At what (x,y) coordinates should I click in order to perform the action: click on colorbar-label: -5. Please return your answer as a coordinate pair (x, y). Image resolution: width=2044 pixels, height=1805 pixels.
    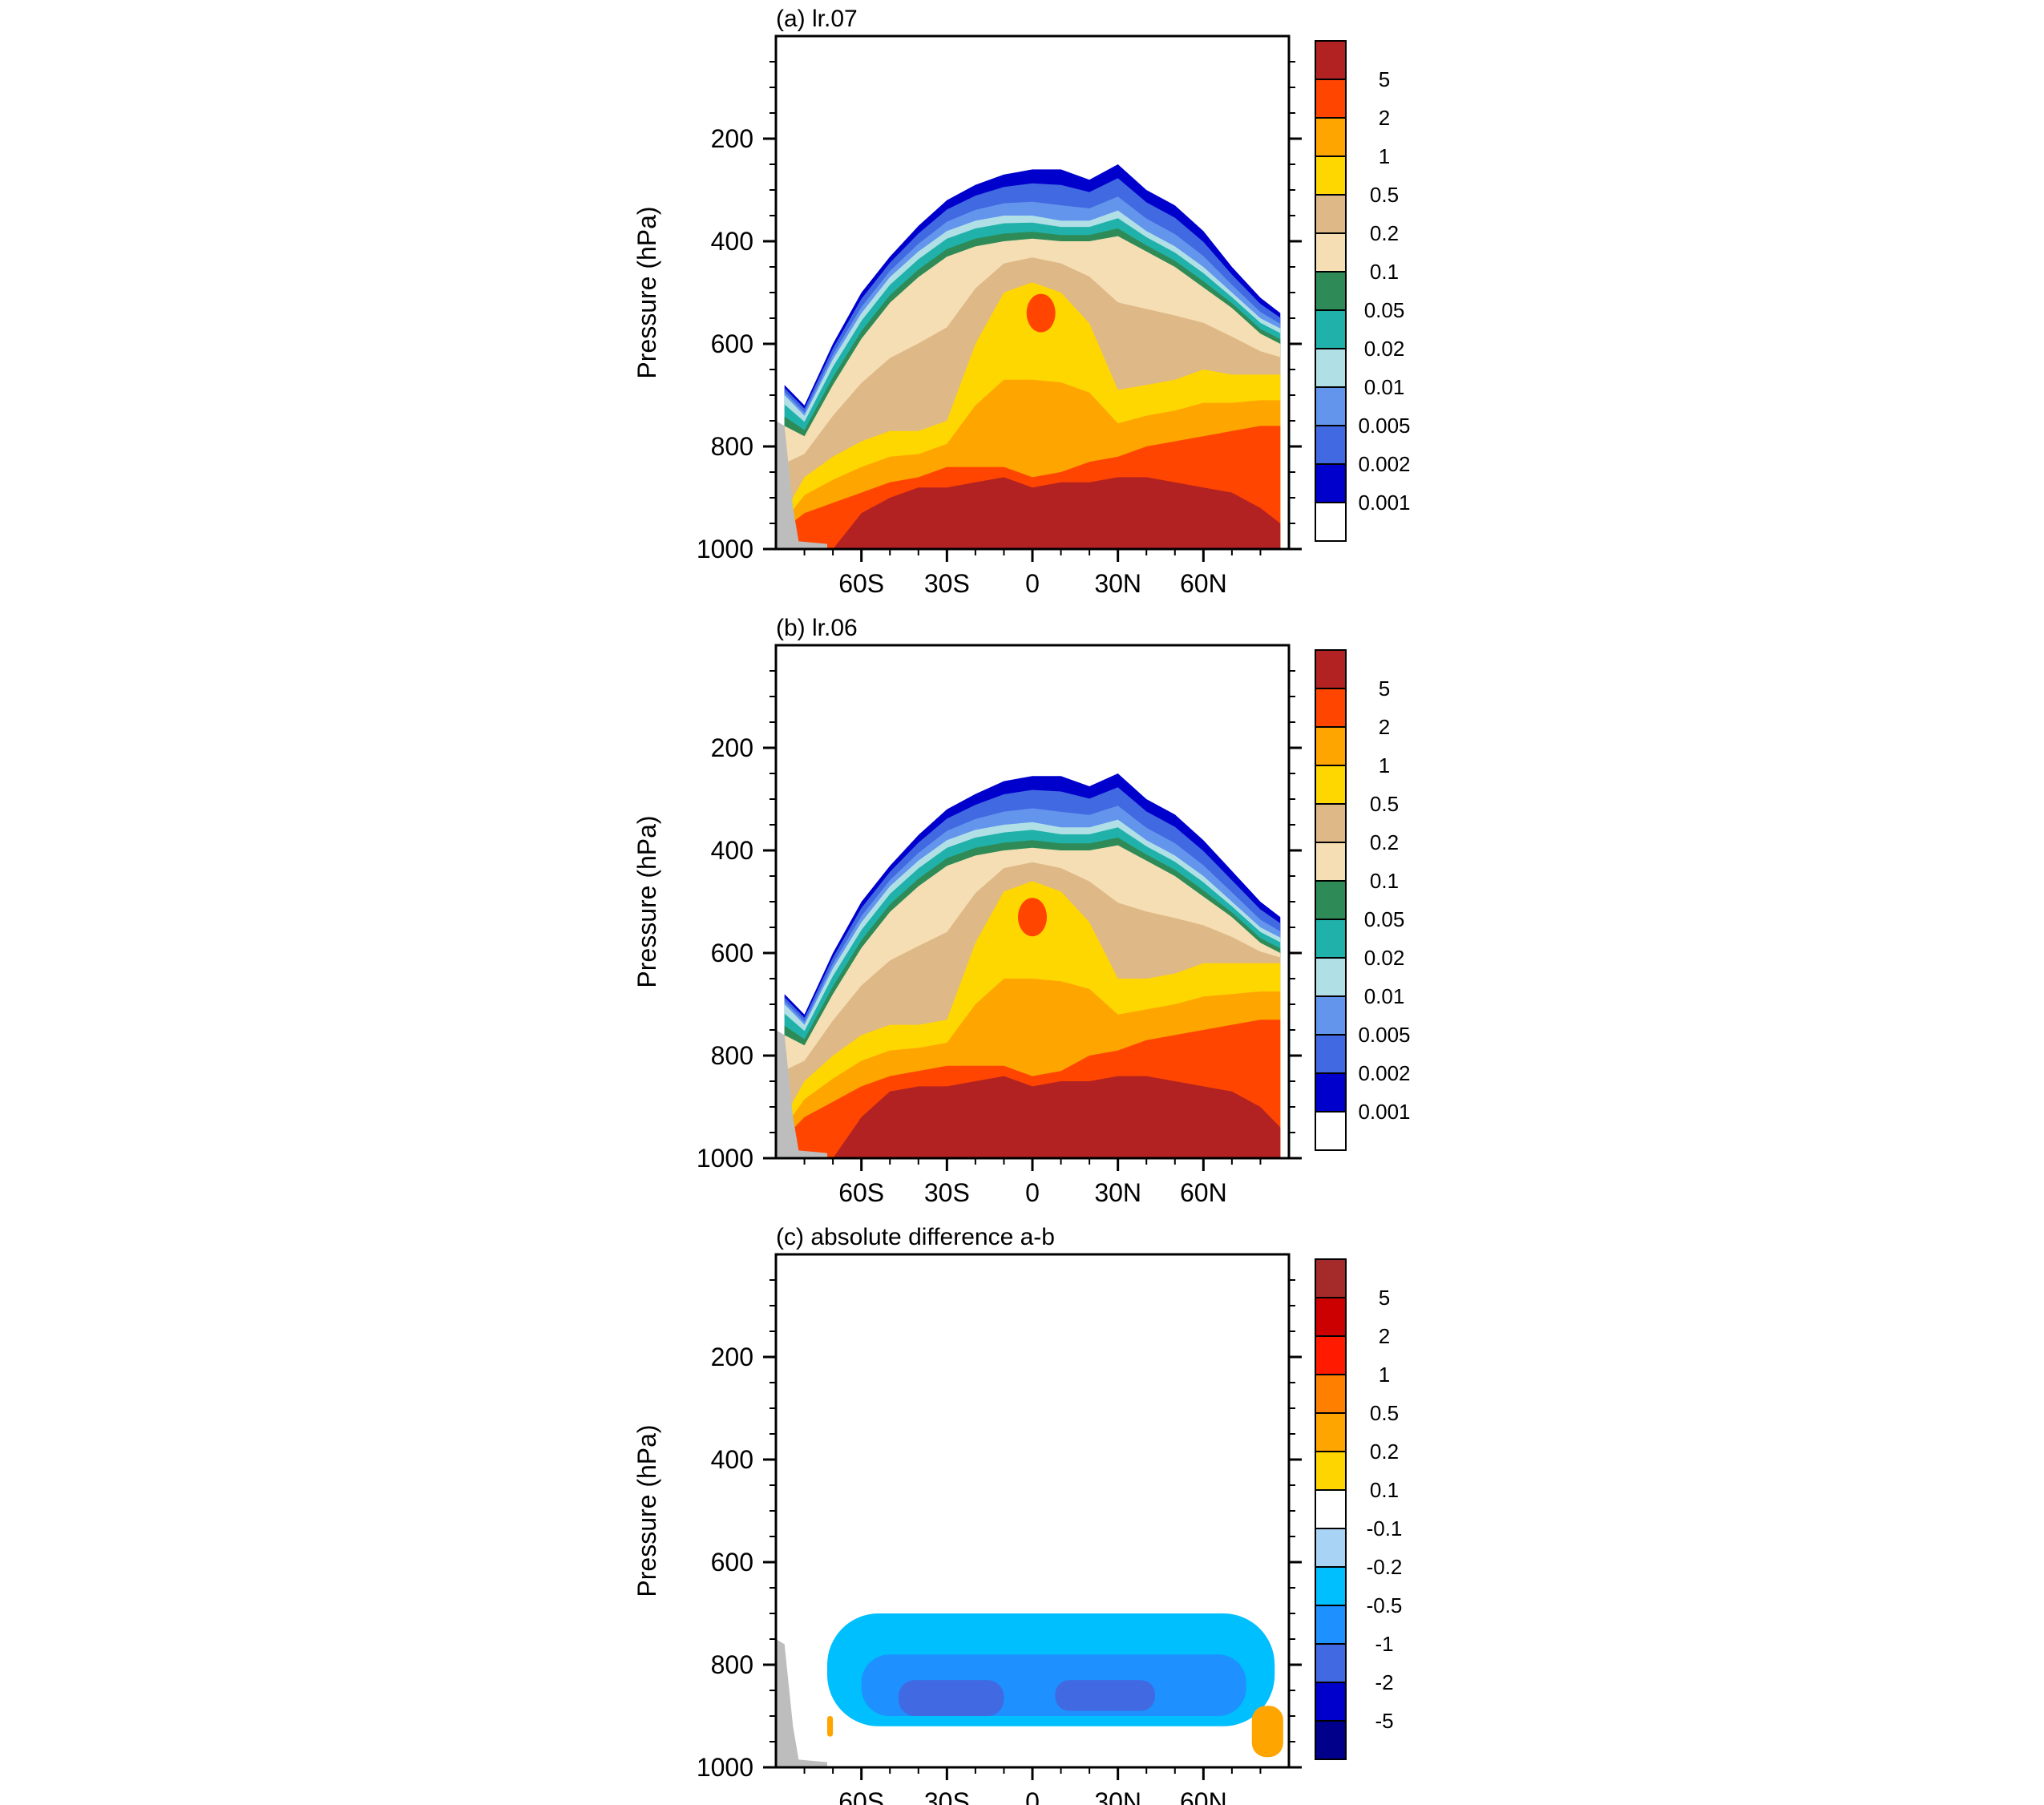
    Looking at the image, I should click on (1384, 1721).